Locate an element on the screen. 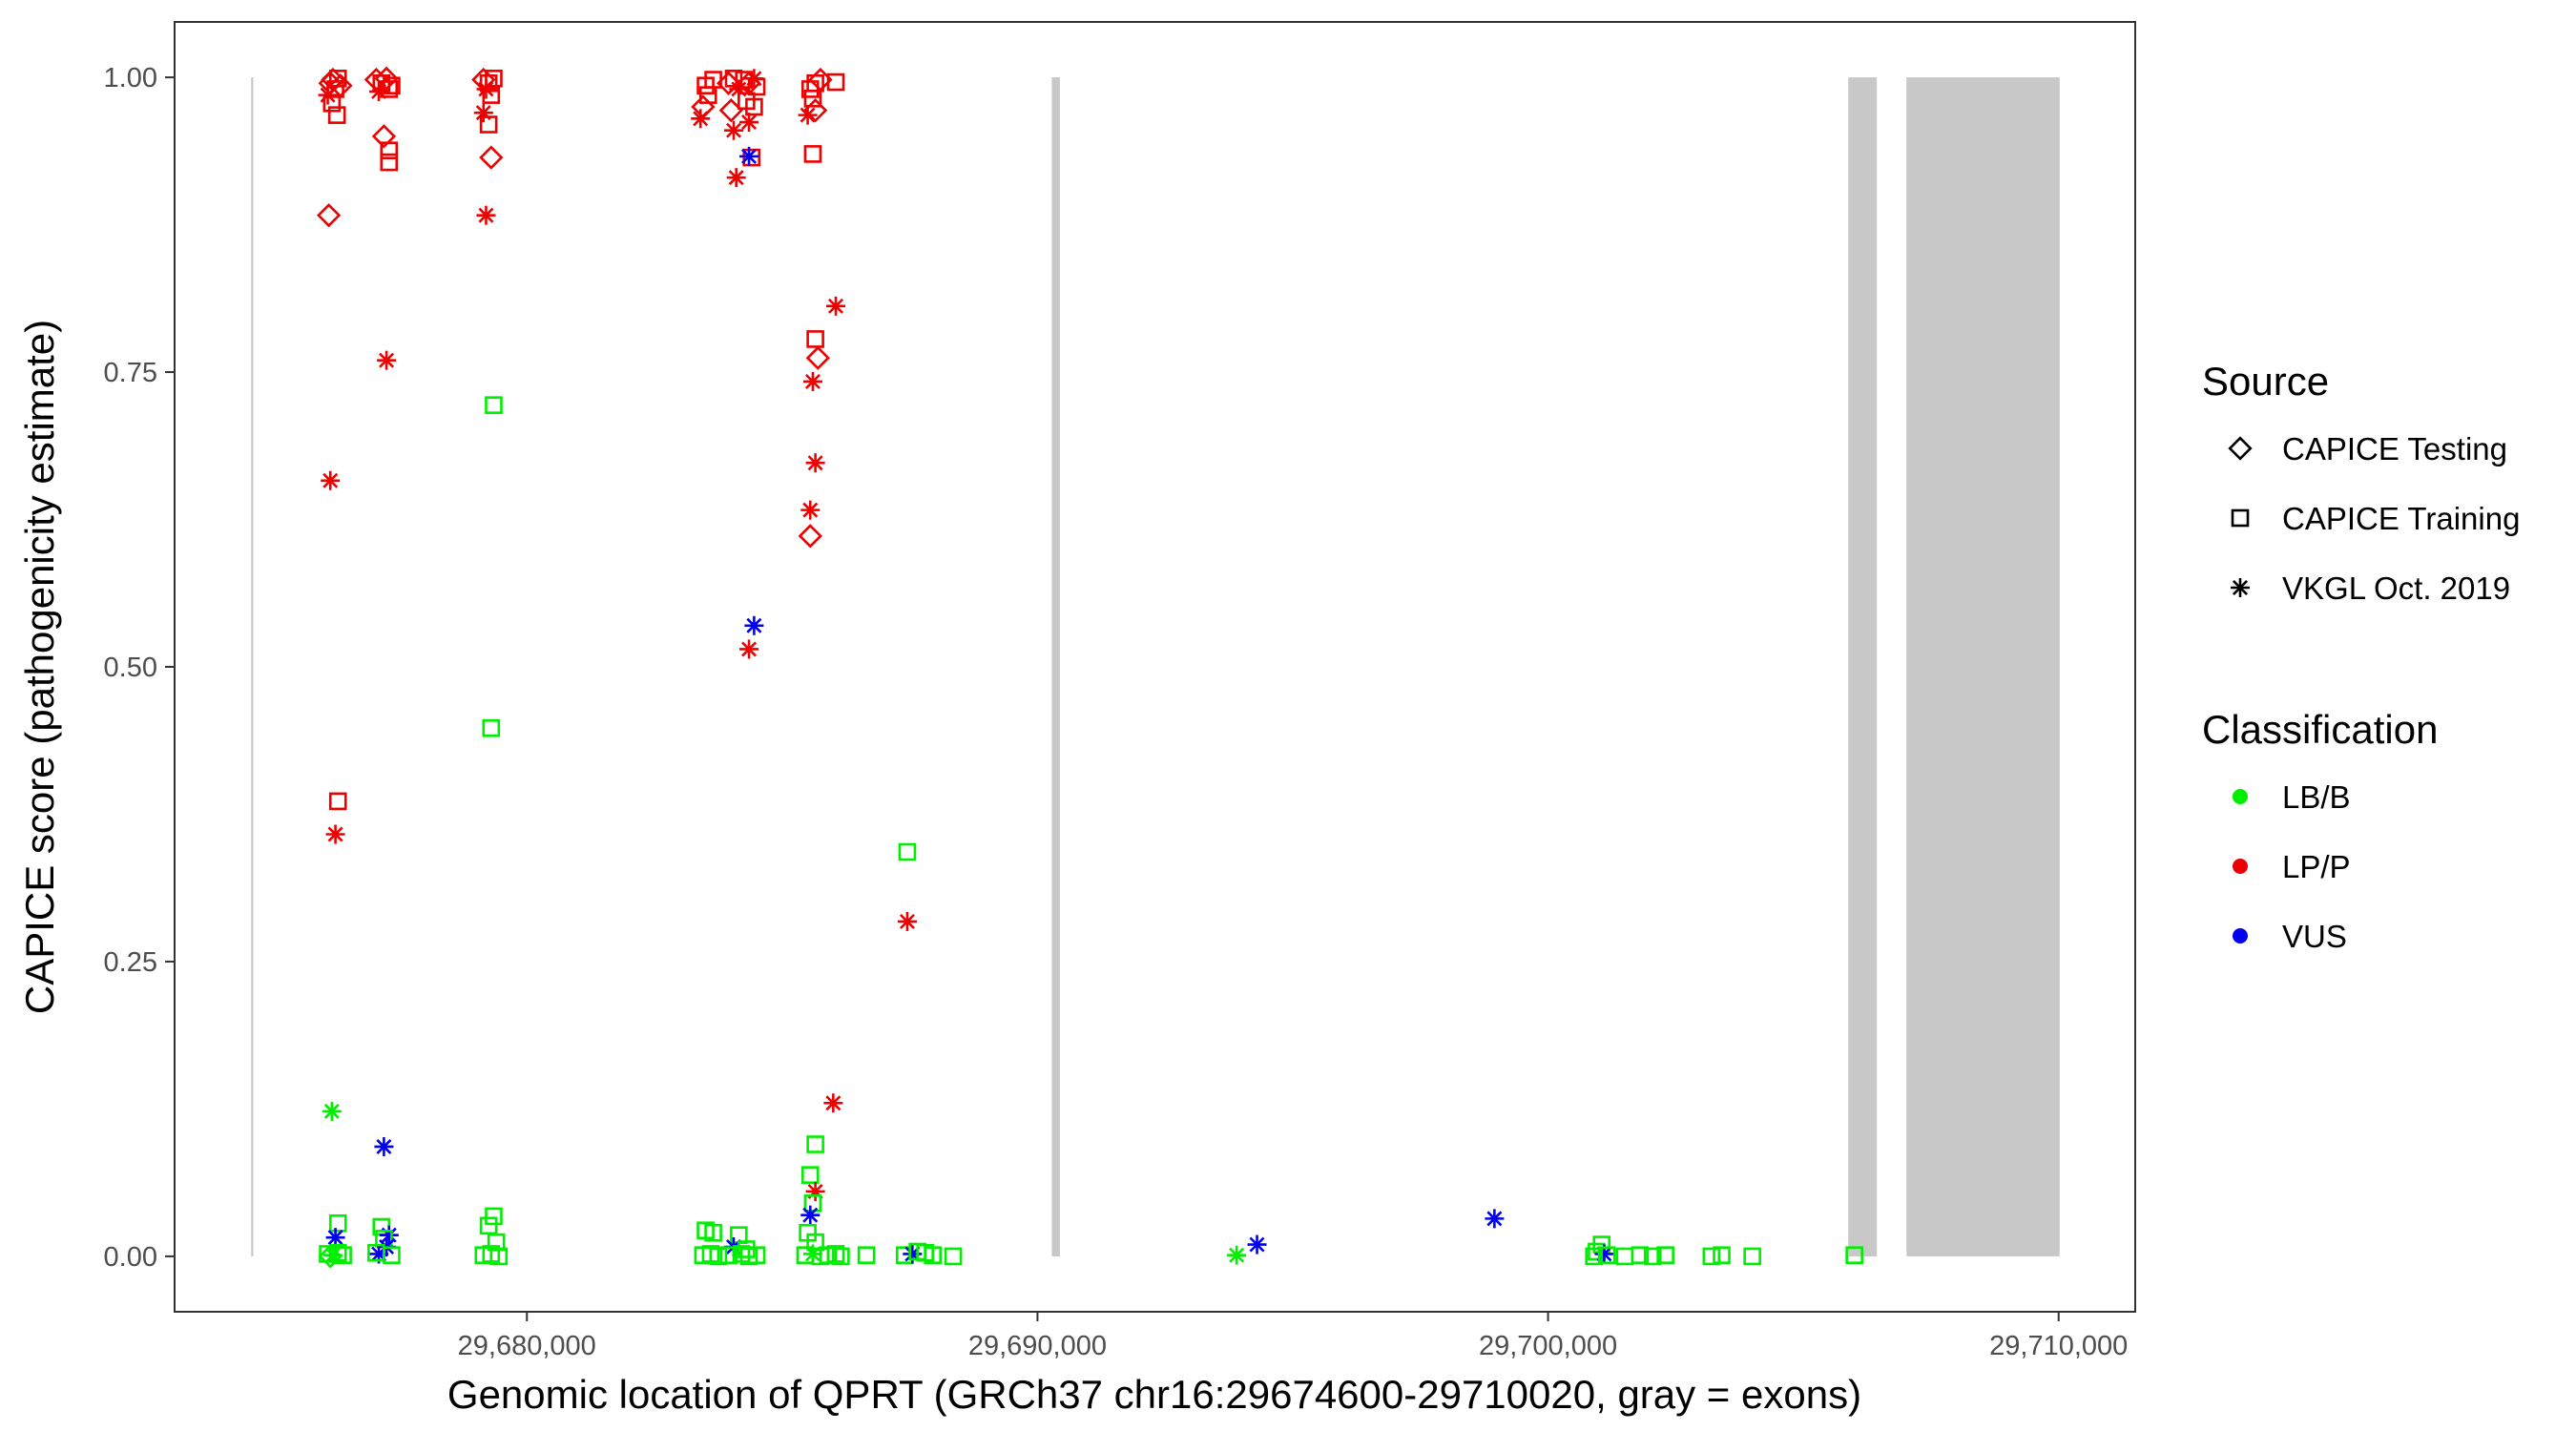 This screenshot has height=1431, width=2576. y-axis-ticks: 0.00 0.25 0.50 0.75 1.00 is located at coordinates (139, 668).